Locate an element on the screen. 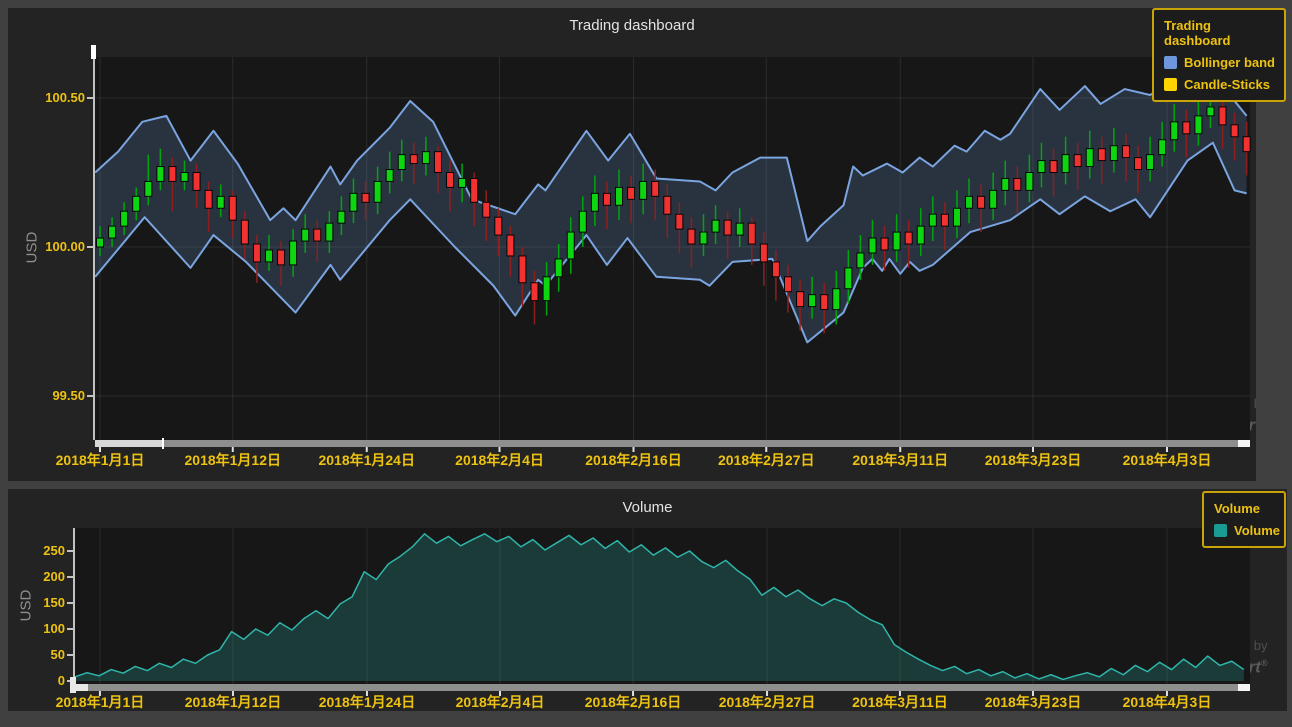  legend-item-volume: Volume is located at coordinates (1247, 530).